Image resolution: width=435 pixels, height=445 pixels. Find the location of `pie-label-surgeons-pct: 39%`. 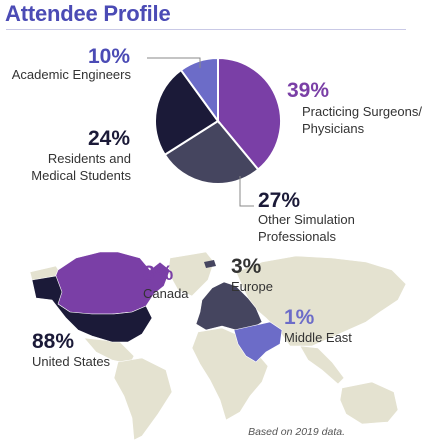

pie-label-surgeons-pct: 39% is located at coordinates (308, 90).